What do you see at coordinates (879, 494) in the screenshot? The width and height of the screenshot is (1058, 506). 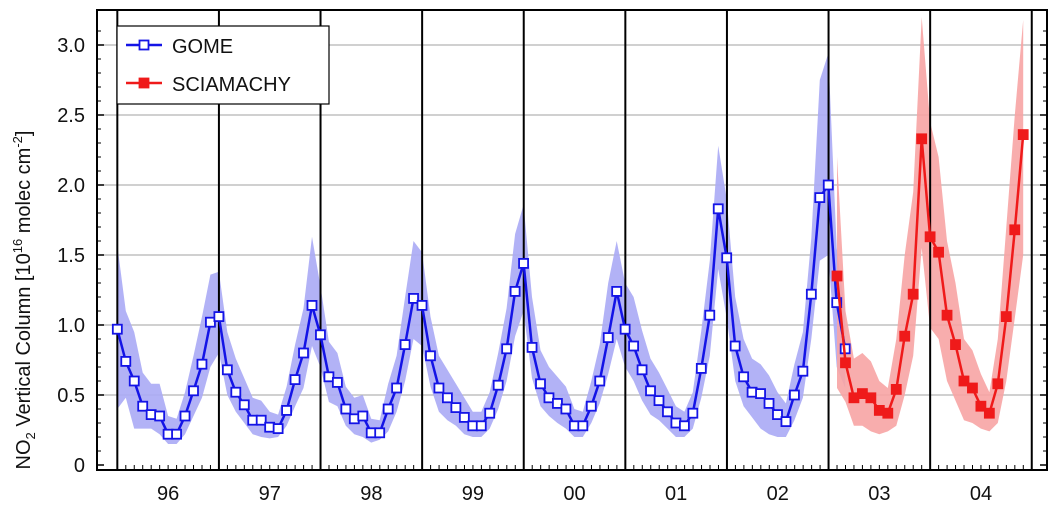 I see `x-tick-label: 03` at bounding box center [879, 494].